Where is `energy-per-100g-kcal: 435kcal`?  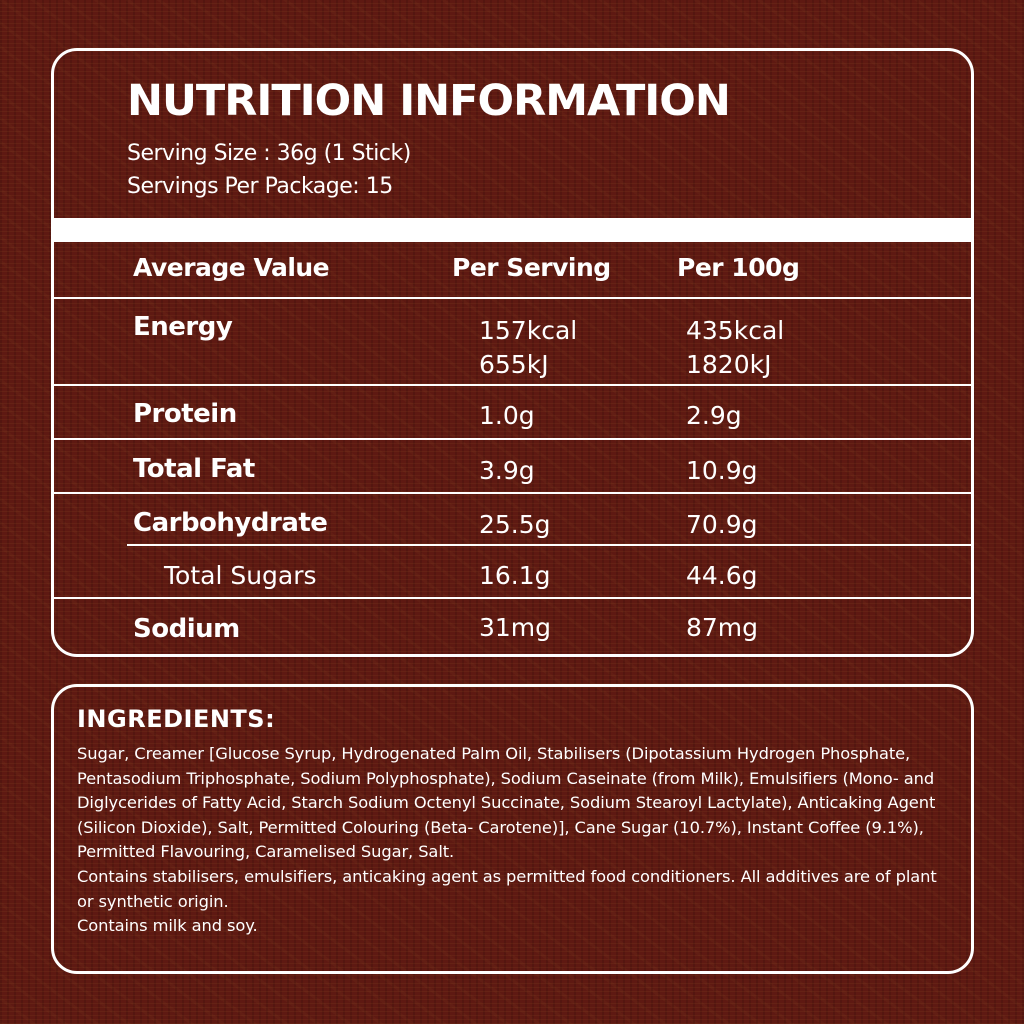
energy-per-100g-kcal: 435kcal is located at coordinates (735, 330).